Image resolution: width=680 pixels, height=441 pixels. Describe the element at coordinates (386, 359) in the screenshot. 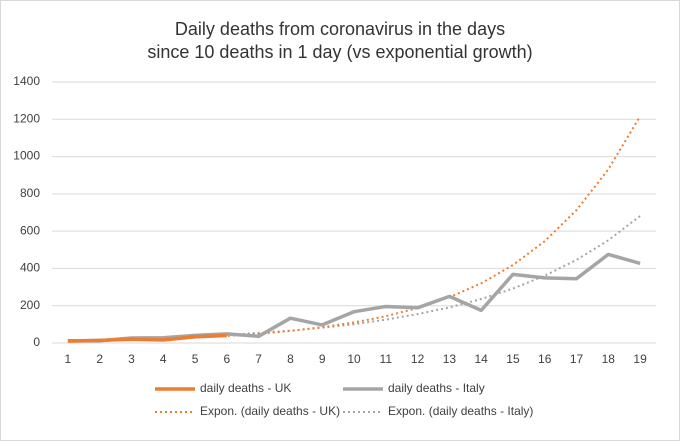

I see `x-tick-label: 11` at that location.